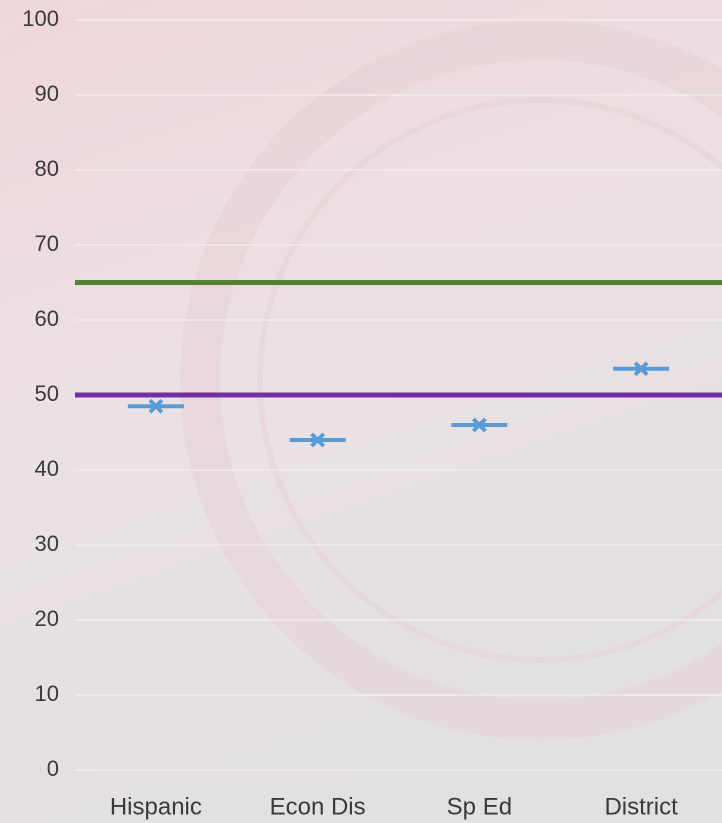 The image size is (722, 823). Describe the element at coordinates (47, 543) in the screenshot. I see `y-tick-label: 30` at that location.